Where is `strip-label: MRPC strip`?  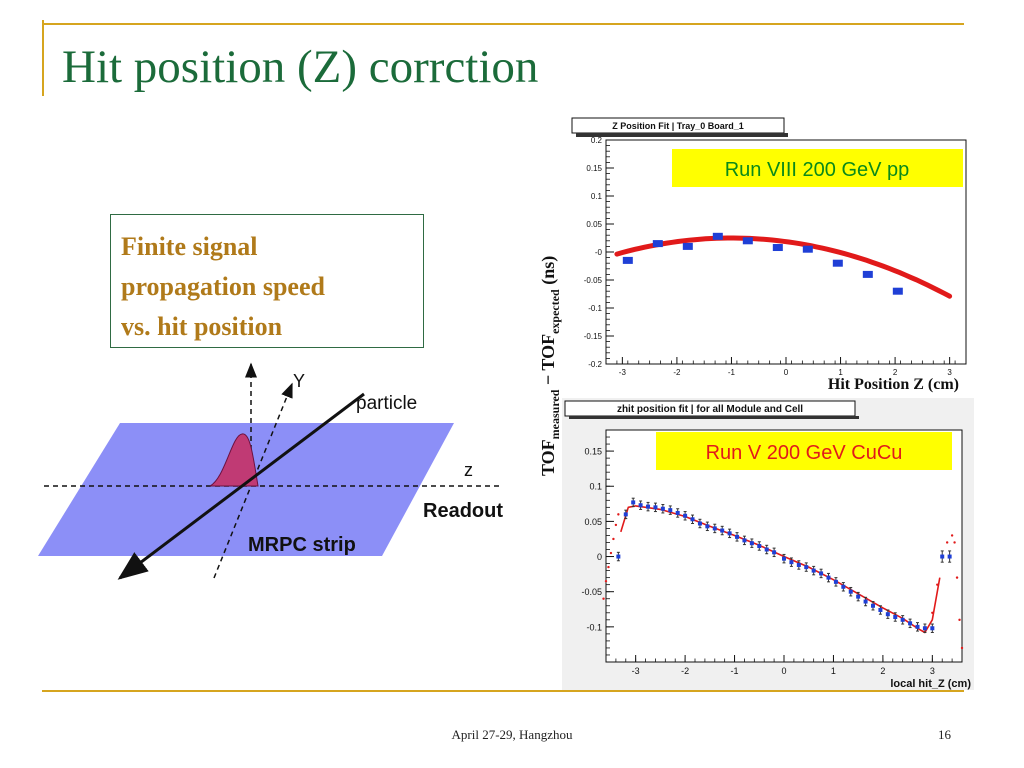
strip-label: MRPC strip is located at coordinates (302, 545).